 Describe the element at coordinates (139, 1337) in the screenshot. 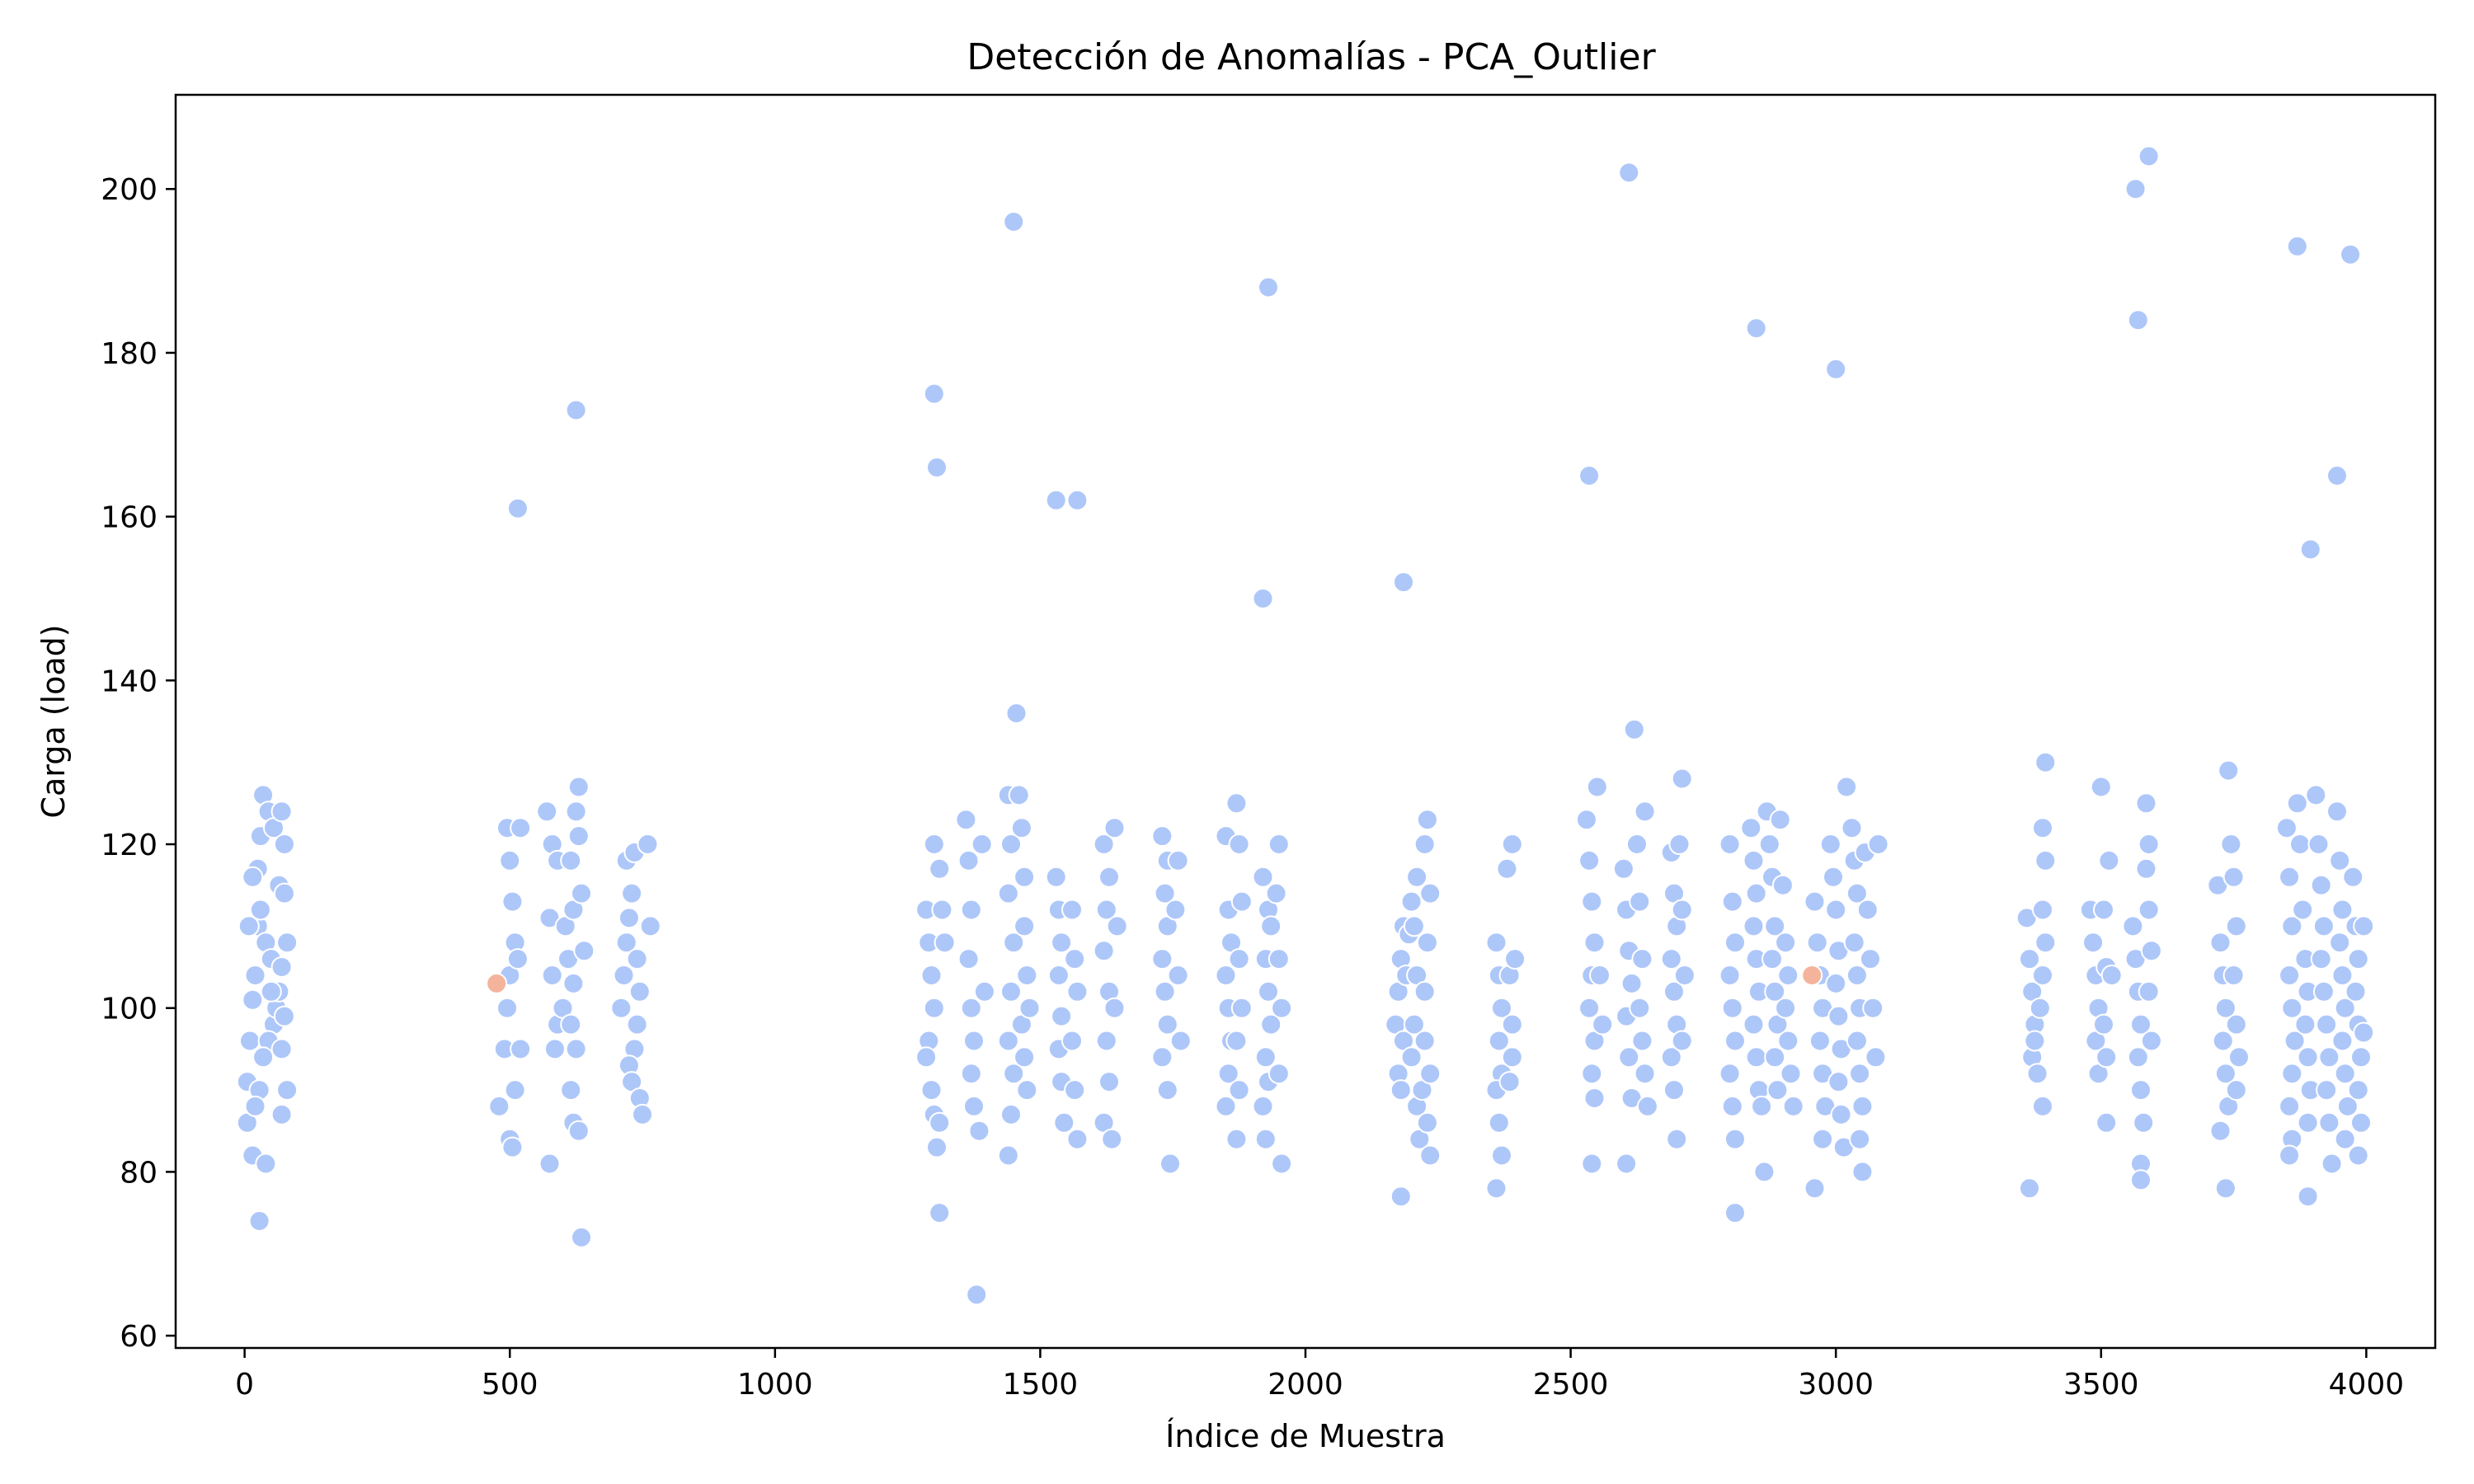

I see `y-tick-label: 60` at that location.